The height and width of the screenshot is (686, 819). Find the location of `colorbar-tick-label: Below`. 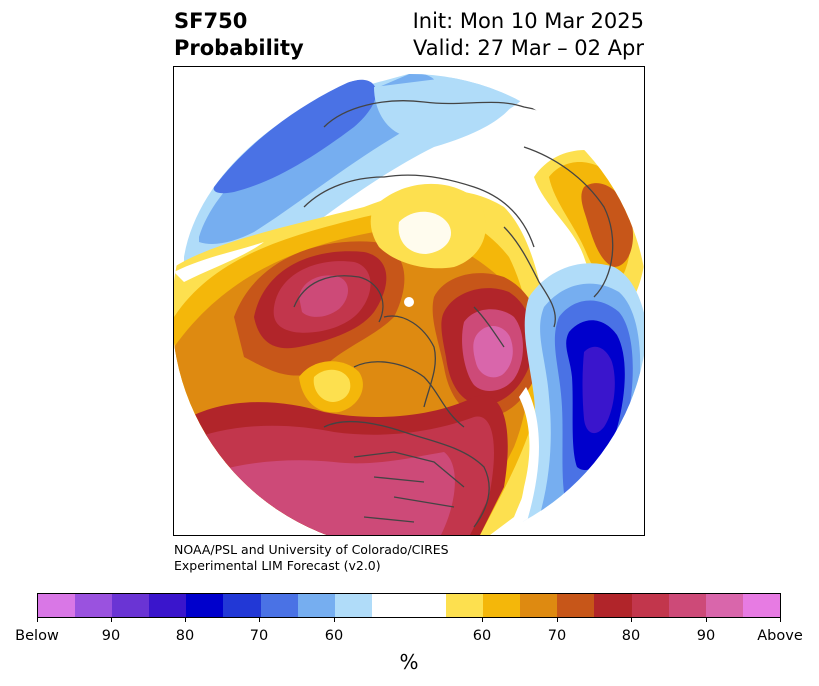

colorbar-tick-label: Below is located at coordinates (37, 636).